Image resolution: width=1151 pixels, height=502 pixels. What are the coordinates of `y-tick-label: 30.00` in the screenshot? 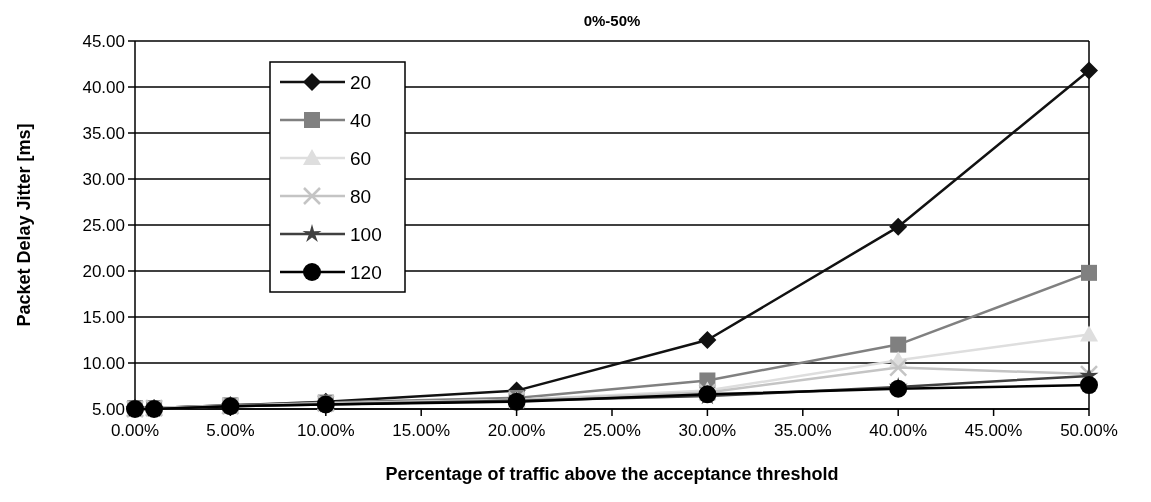 It's located at (103, 179).